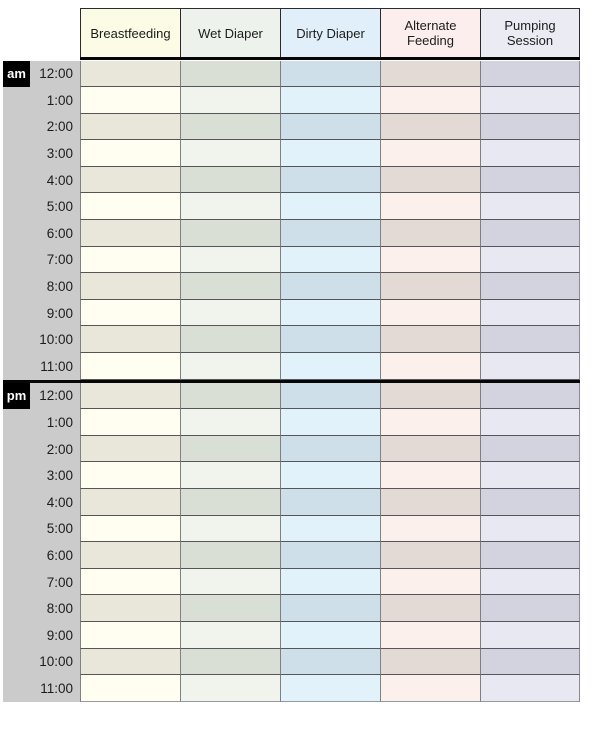  What do you see at coordinates (291, 502) in the screenshot?
I see `table-row: 4:00` at bounding box center [291, 502].